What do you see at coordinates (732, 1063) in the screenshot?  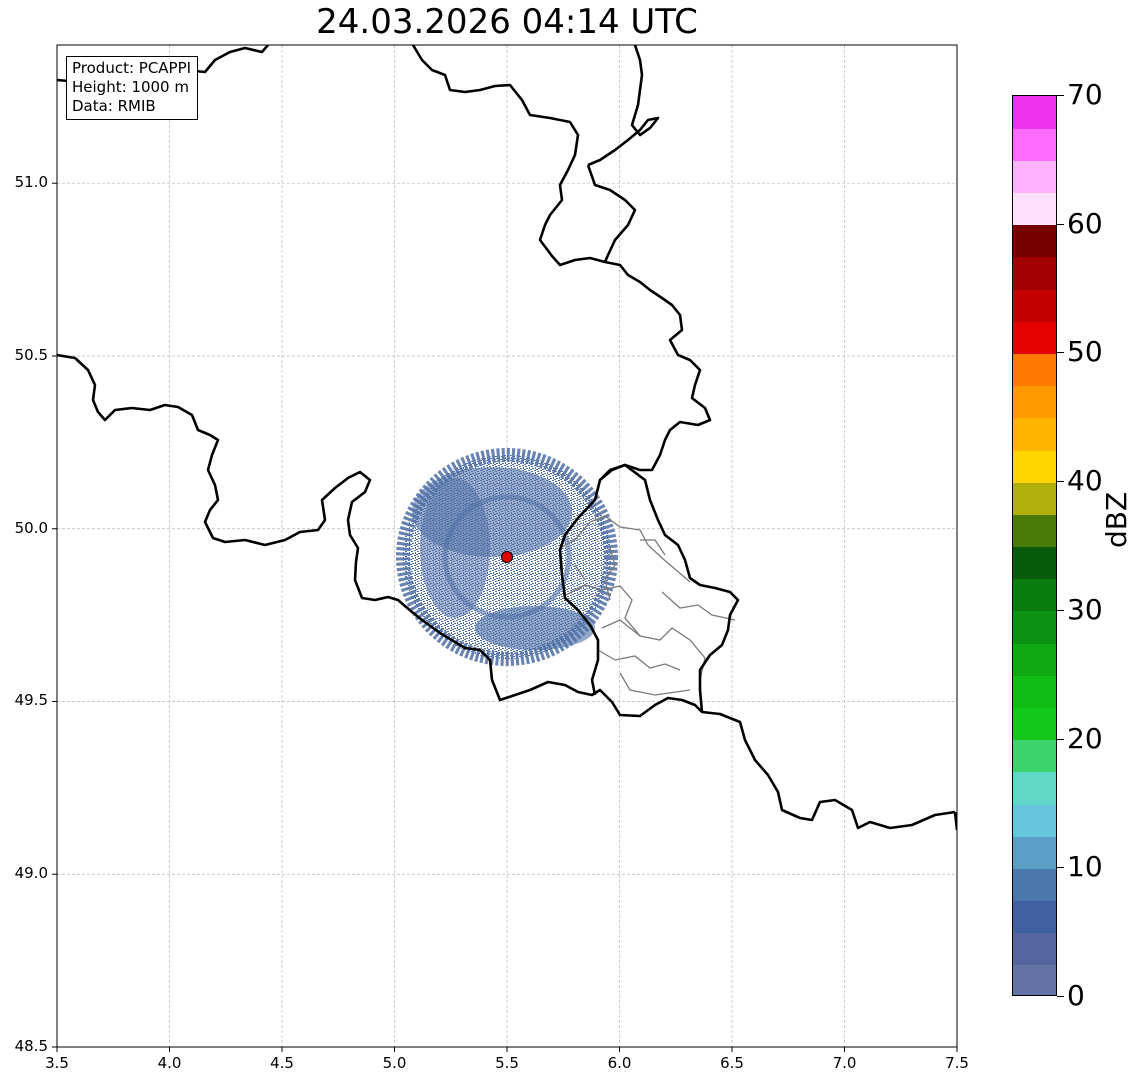 I see `x-tick-label: 6.5` at bounding box center [732, 1063].